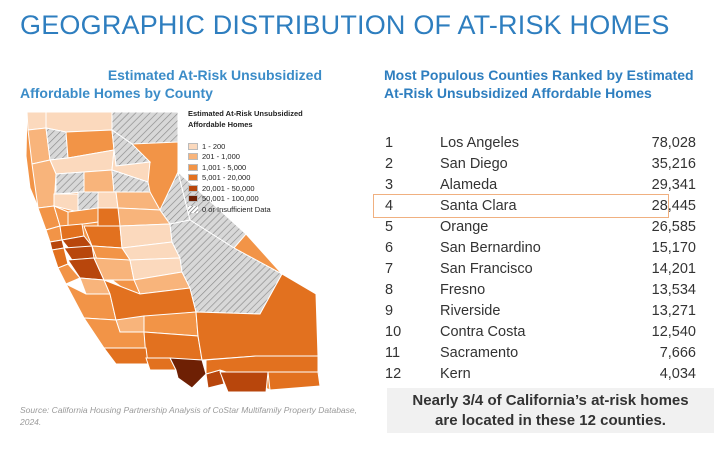  I want to click on legend-item: 20,001 - 50,000, so click(245, 188).